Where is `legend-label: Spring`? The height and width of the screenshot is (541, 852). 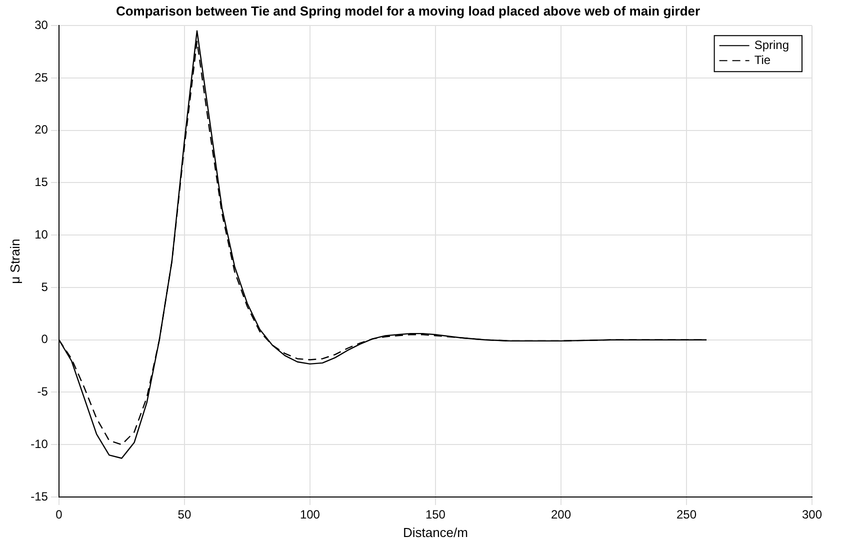 legend-label: Spring is located at coordinates (771, 45).